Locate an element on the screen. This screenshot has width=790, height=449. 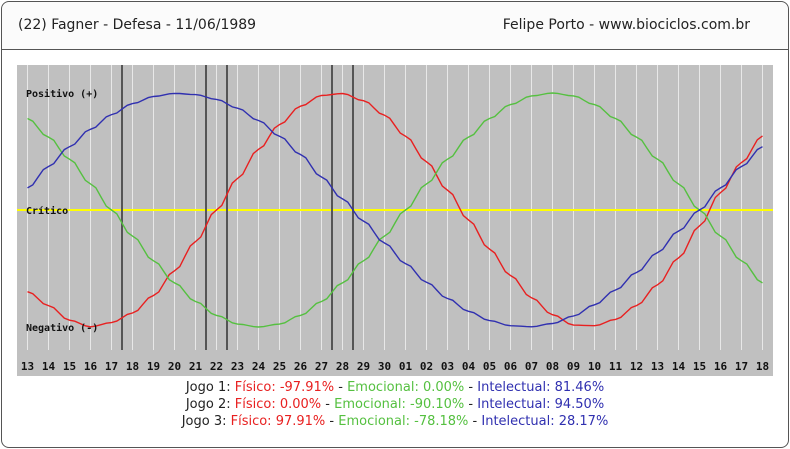
y-label-negative: Negativo (-) is located at coordinates (62, 328).